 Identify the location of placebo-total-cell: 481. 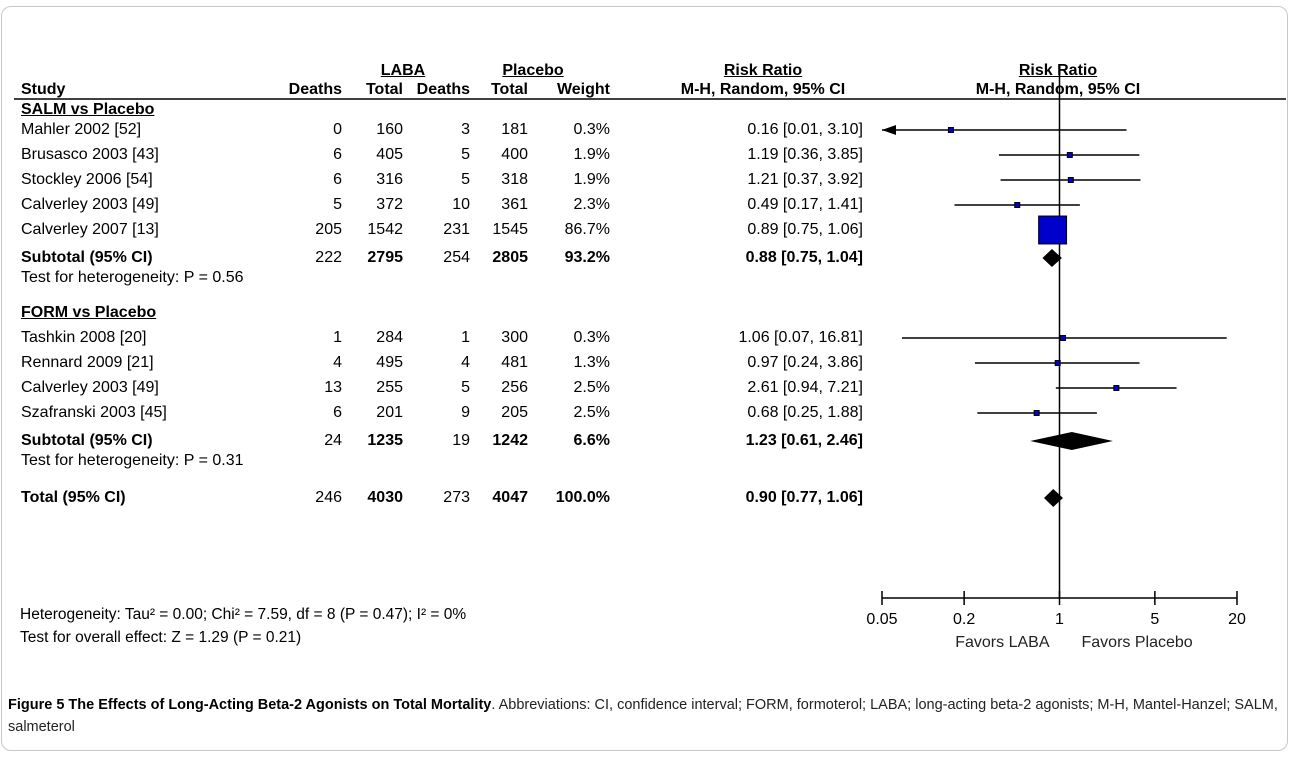
(514, 362).